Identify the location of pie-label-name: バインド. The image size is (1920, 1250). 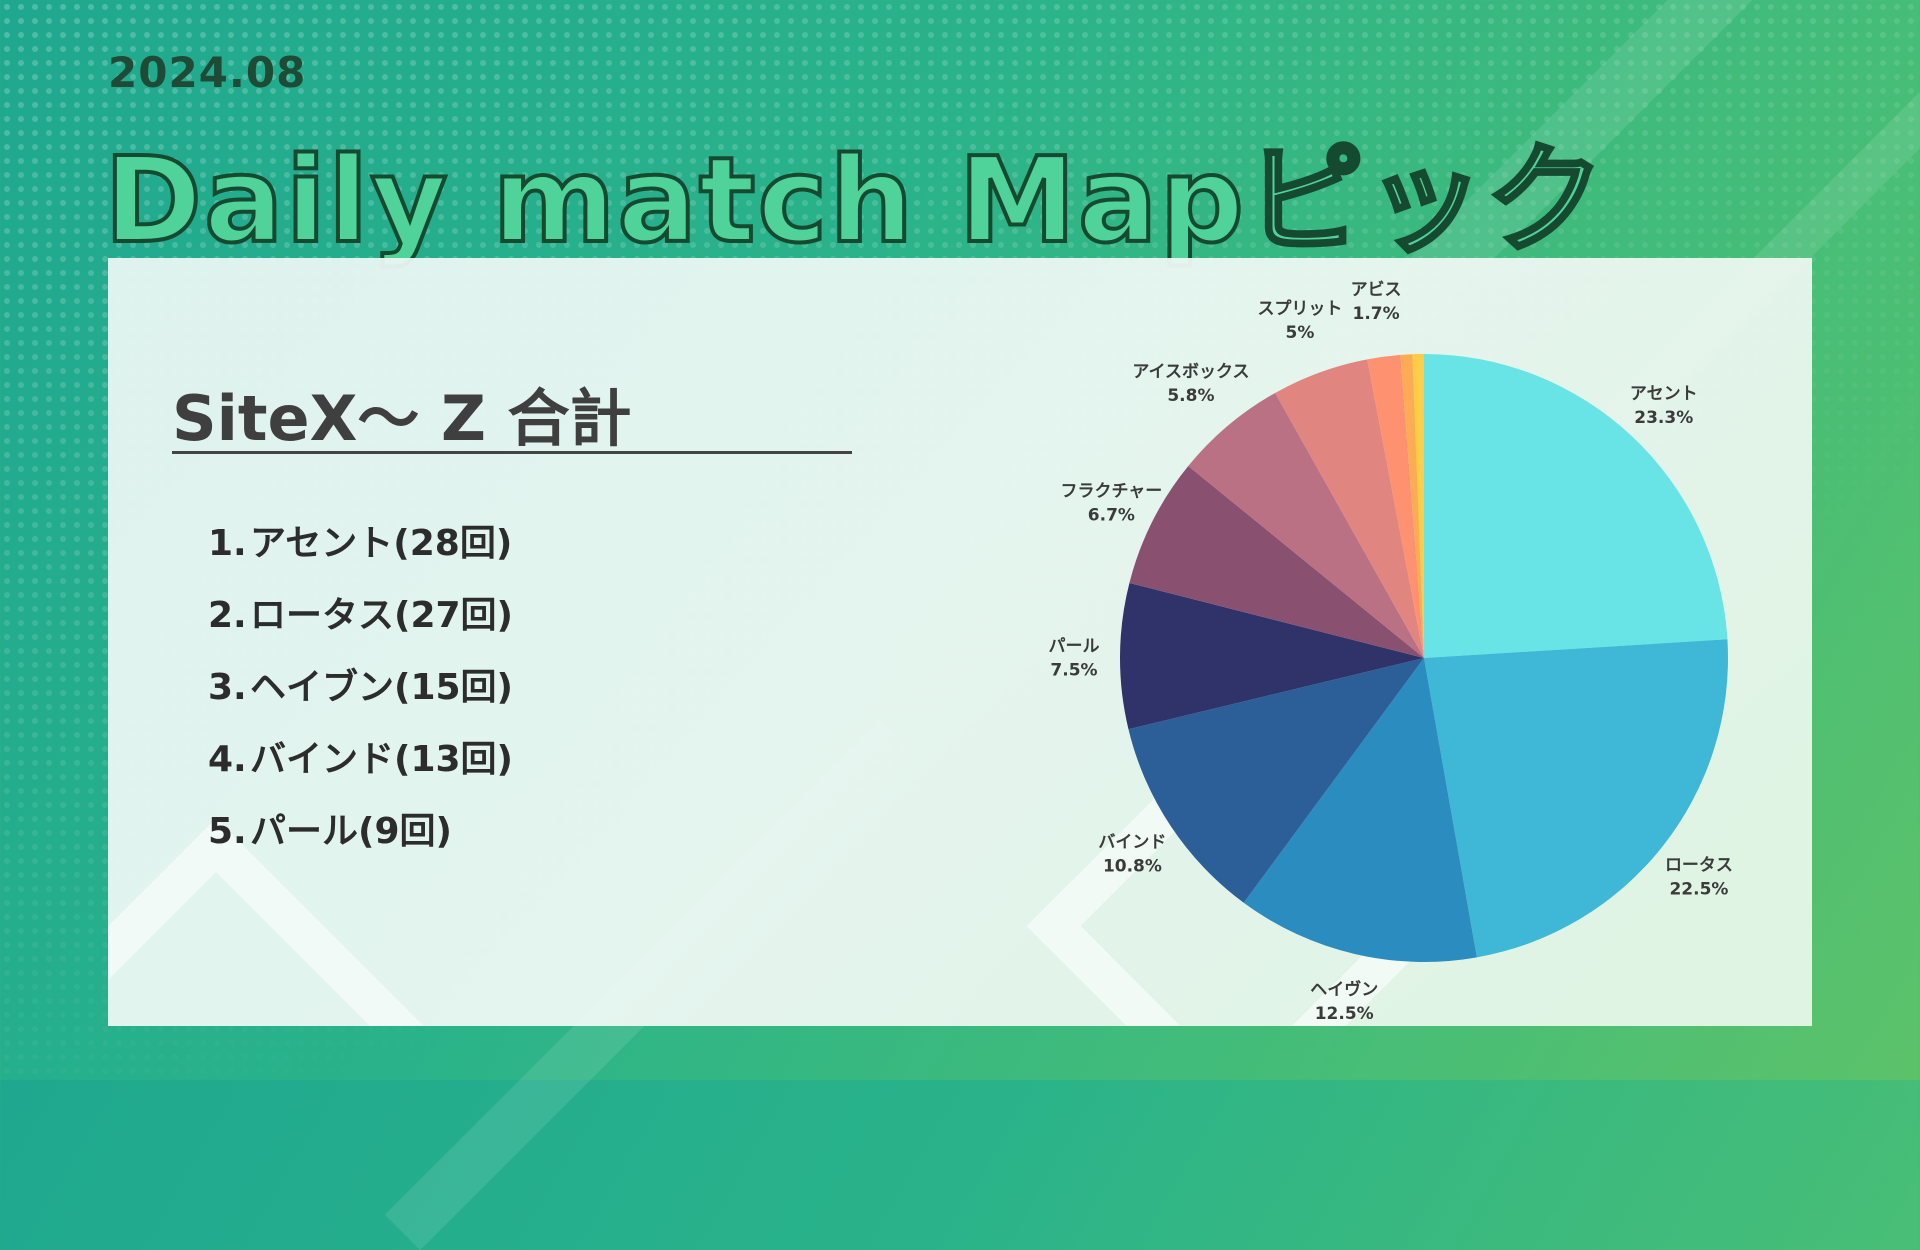
(1132, 843).